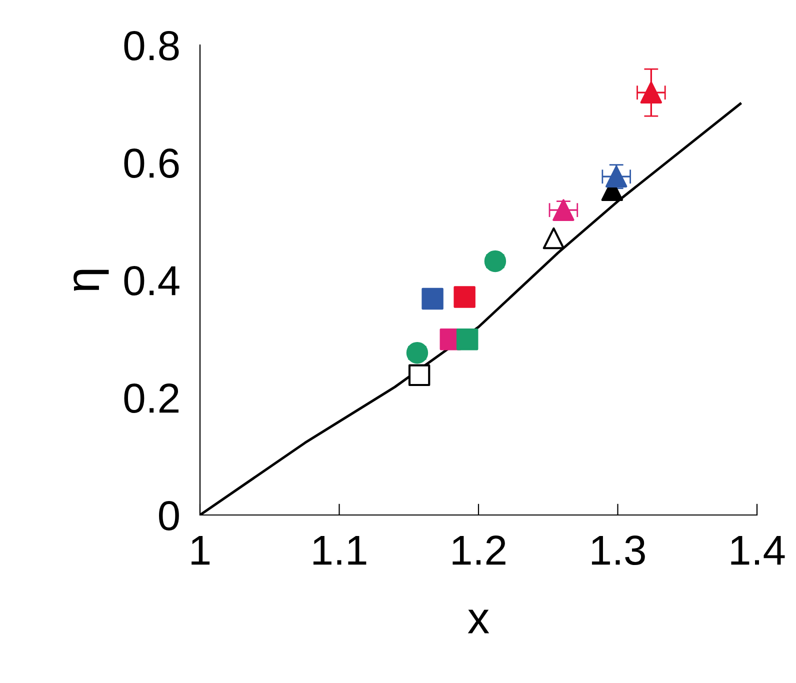 The height and width of the screenshot is (683, 796). Describe the element at coordinates (339, 550) in the screenshot. I see `x-tick-label: 1.1` at that location.